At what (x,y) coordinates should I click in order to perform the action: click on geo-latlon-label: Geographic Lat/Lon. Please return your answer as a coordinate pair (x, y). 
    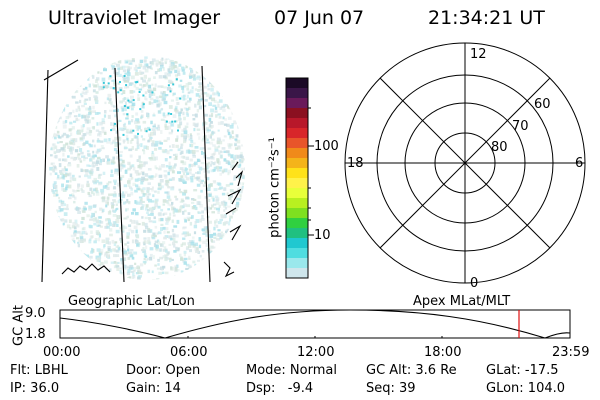
    Looking at the image, I should click on (131, 301).